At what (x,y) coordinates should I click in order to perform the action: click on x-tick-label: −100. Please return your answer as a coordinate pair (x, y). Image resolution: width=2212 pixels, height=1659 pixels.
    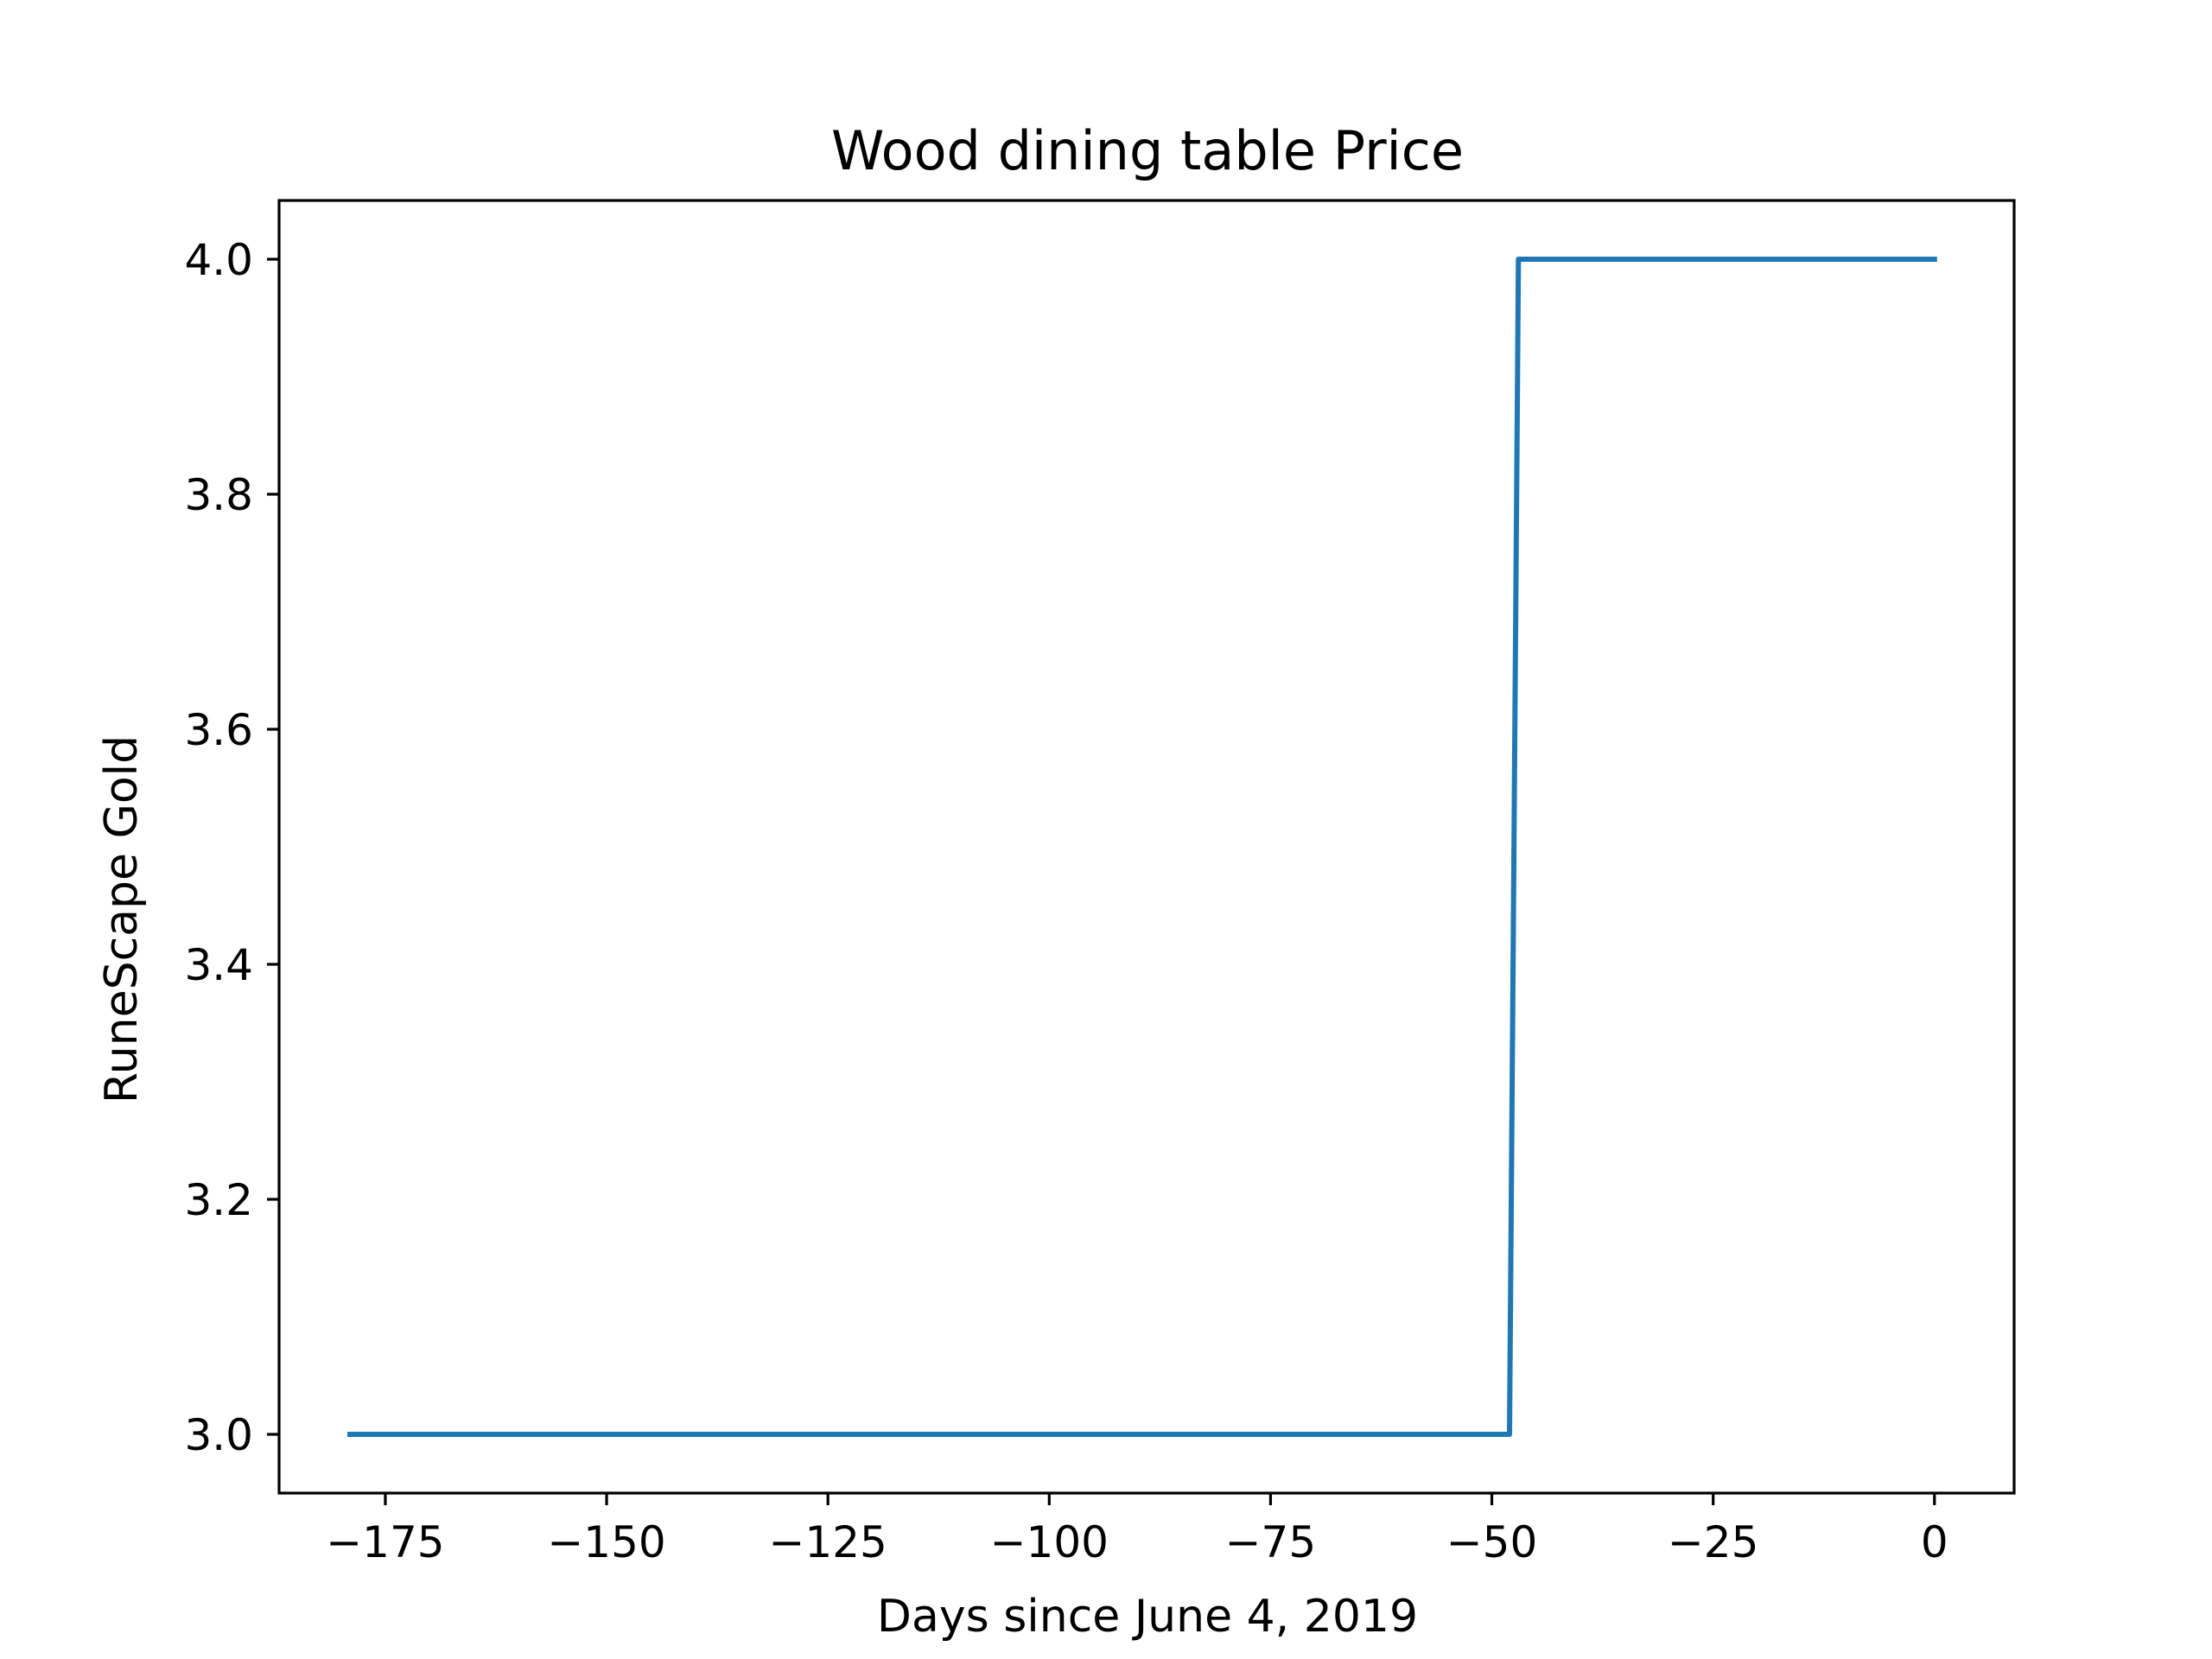
    Looking at the image, I should click on (1049, 1542).